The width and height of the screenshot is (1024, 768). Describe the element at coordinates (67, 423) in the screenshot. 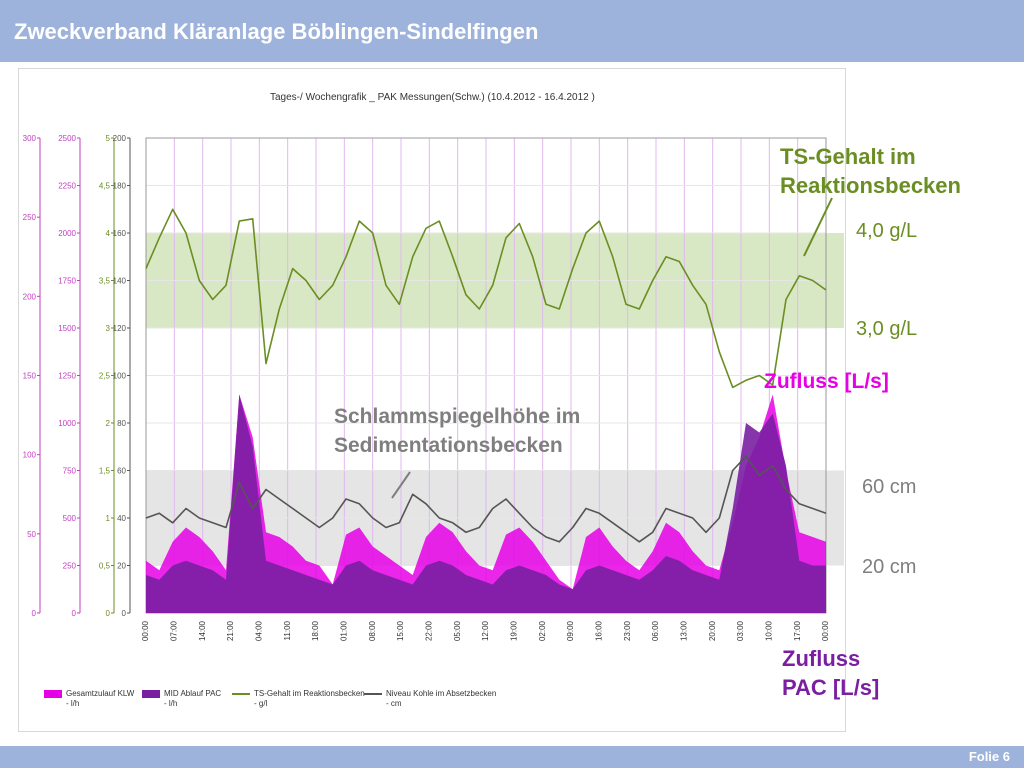

I see `axis-l2-tick-label: 1000` at that location.